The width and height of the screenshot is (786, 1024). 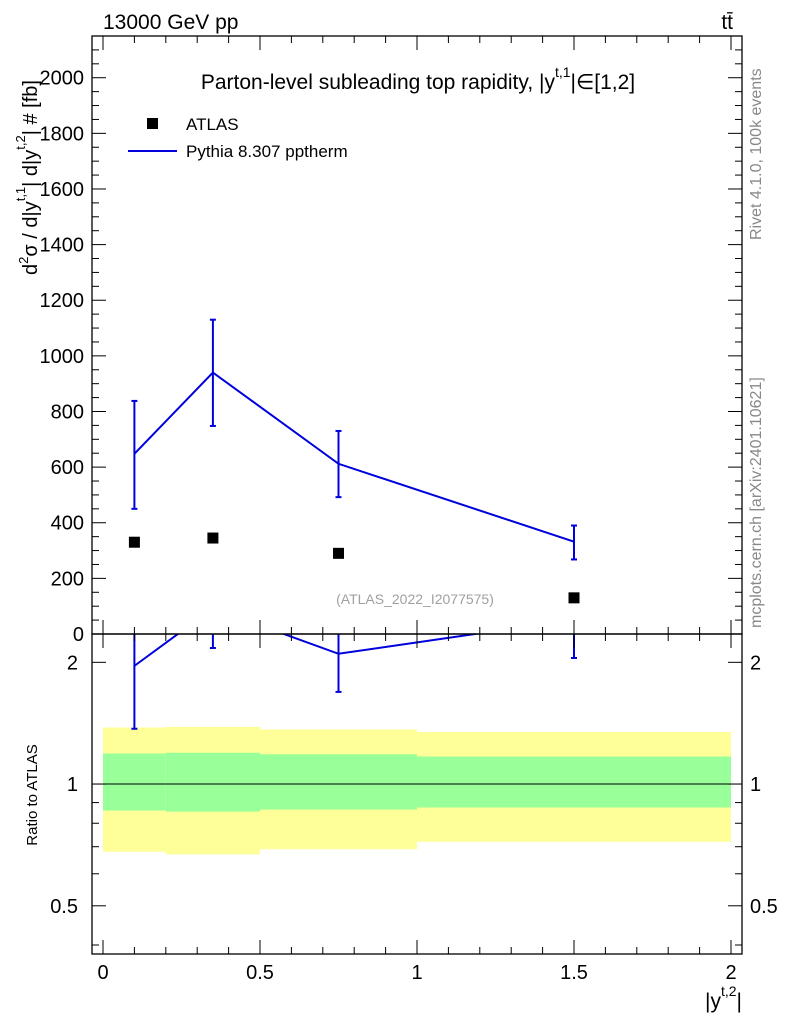 I want to click on x-tick-label: 2, so click(x=730, y=973).